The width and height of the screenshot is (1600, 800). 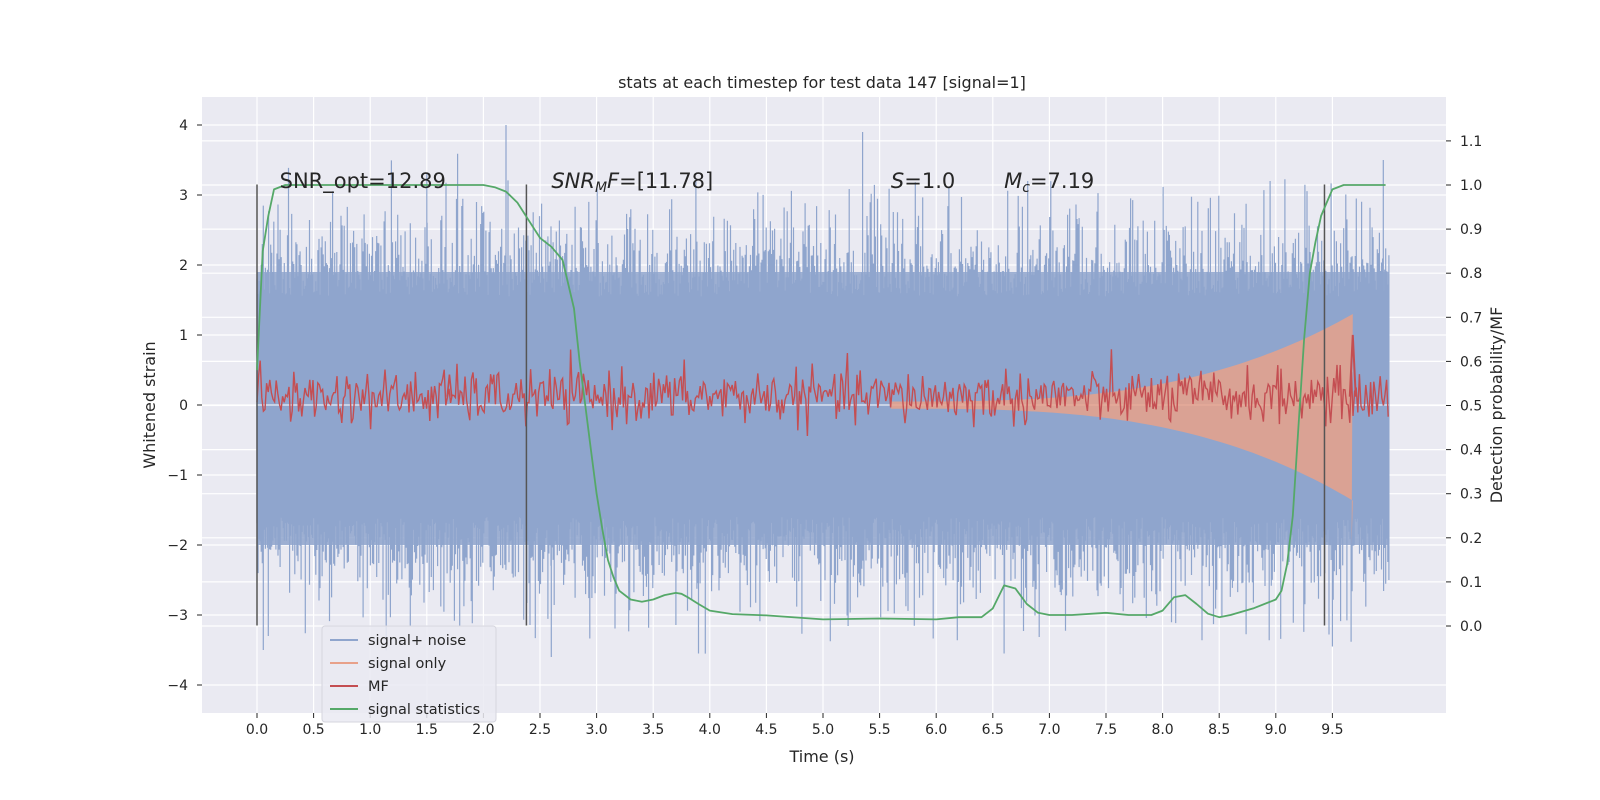 What do you see at coordinates (313, 730) in the screenshot?
I see `x-tick-label: 0.5` at bounding box center [313, 730].